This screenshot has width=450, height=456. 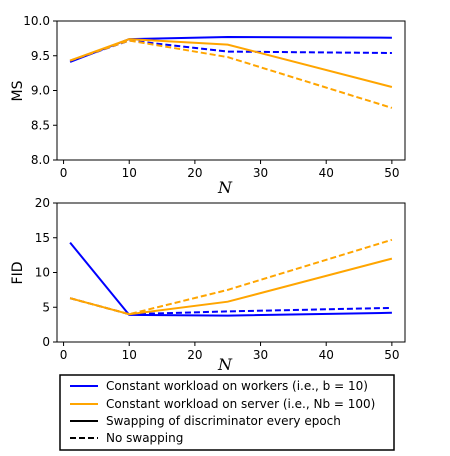 I want to click on fid-y-tick-label: 0, so click(x=46, y=342).